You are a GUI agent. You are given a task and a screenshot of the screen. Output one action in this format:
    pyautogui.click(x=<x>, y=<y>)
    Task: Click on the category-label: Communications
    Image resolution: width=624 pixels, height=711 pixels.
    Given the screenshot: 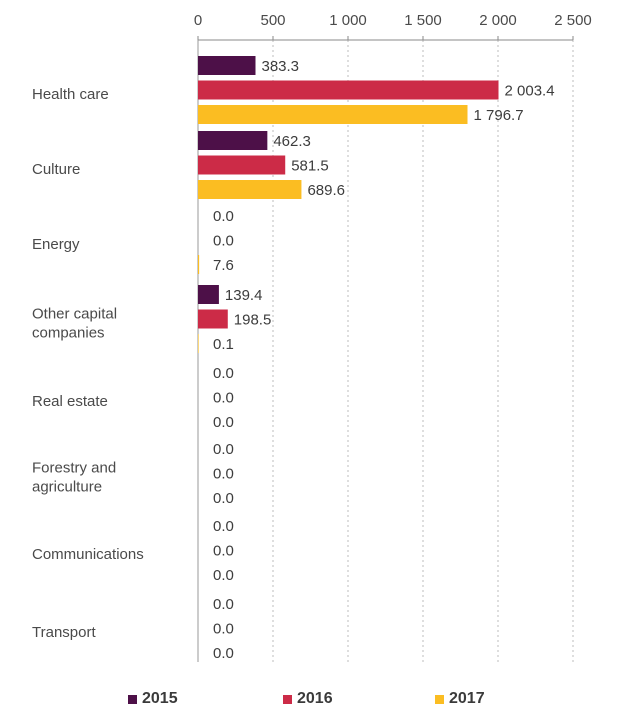 What is the action you would take?
    pyautogui.click(x=88, y=554)
    